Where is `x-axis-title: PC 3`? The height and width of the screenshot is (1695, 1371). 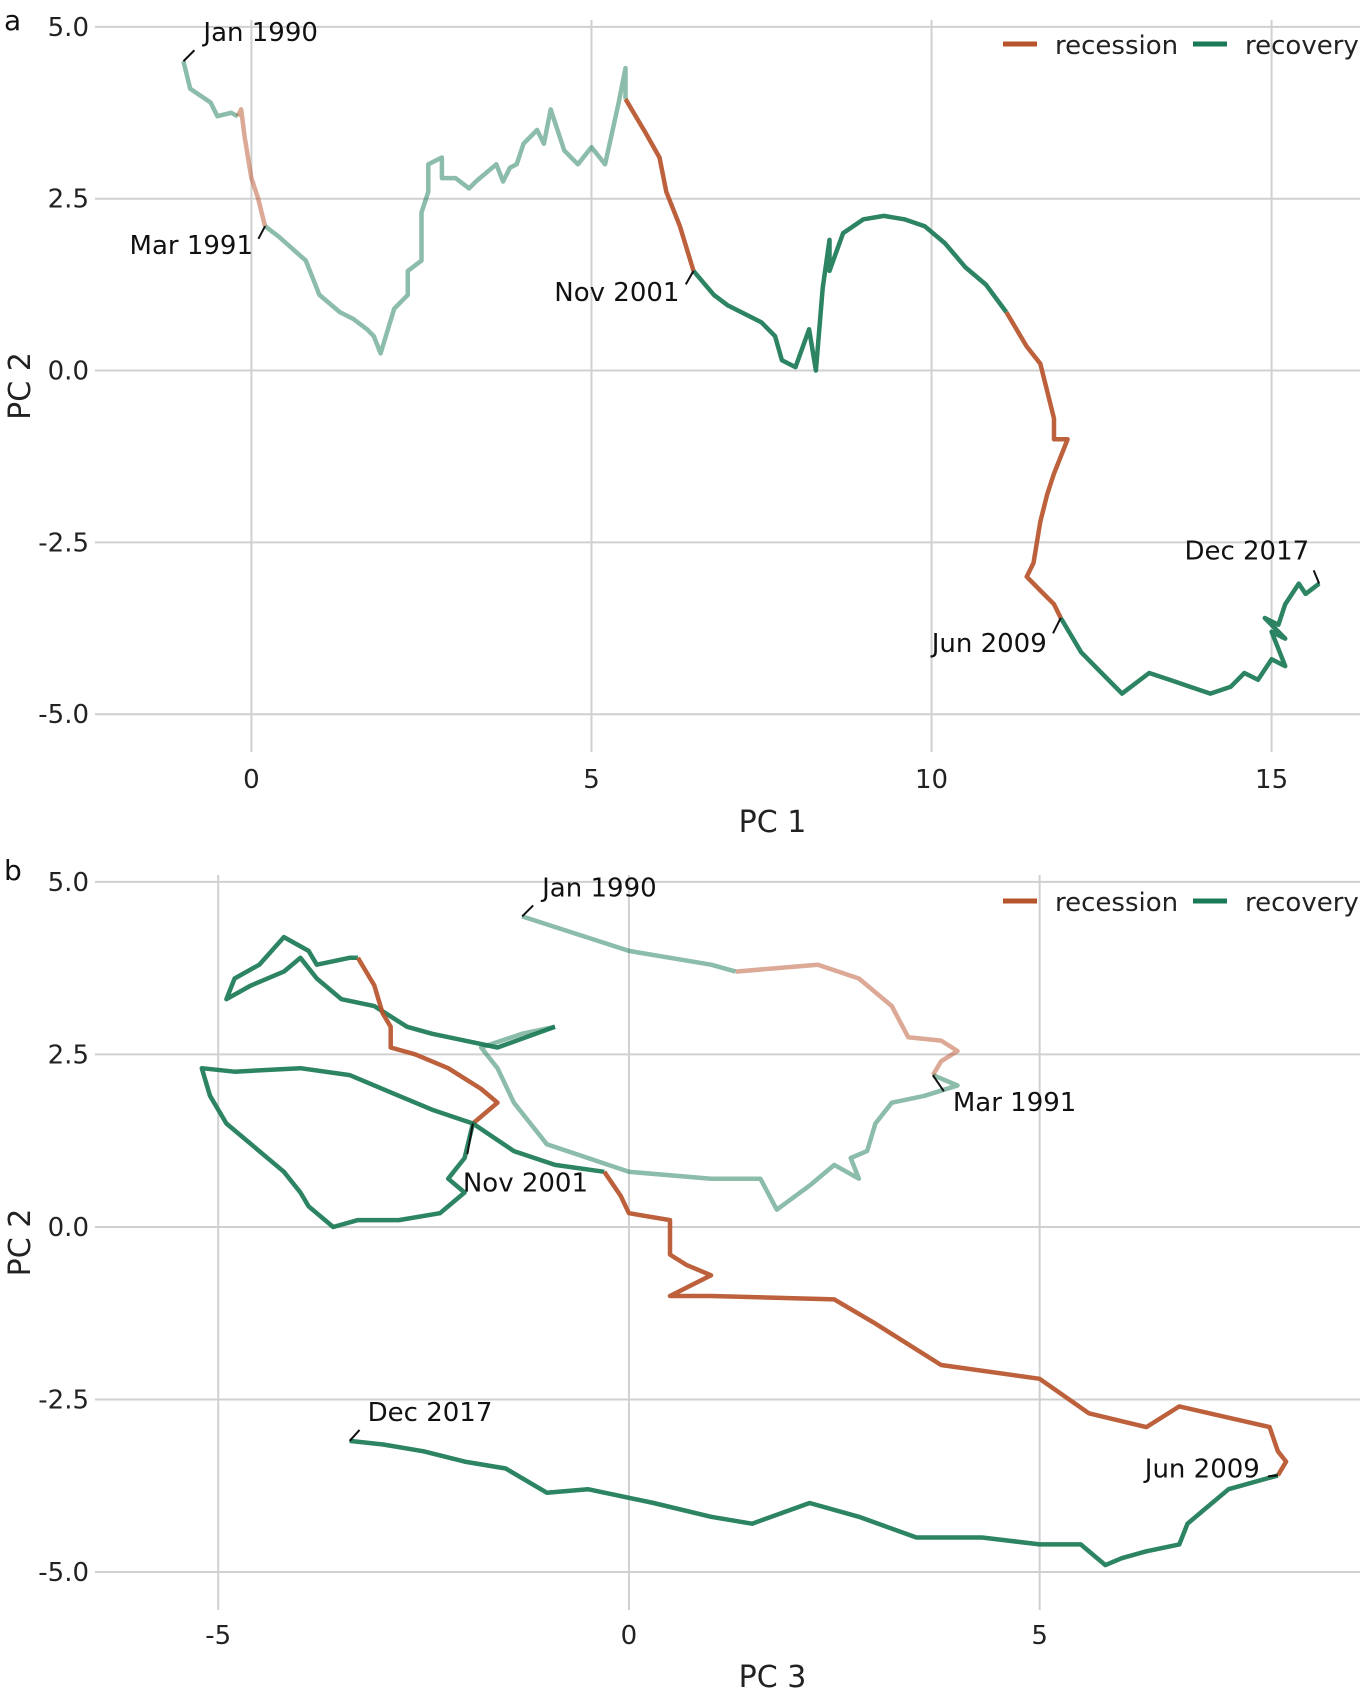
x-axis-title: PC 3 is located at coordinates (773, 1677).